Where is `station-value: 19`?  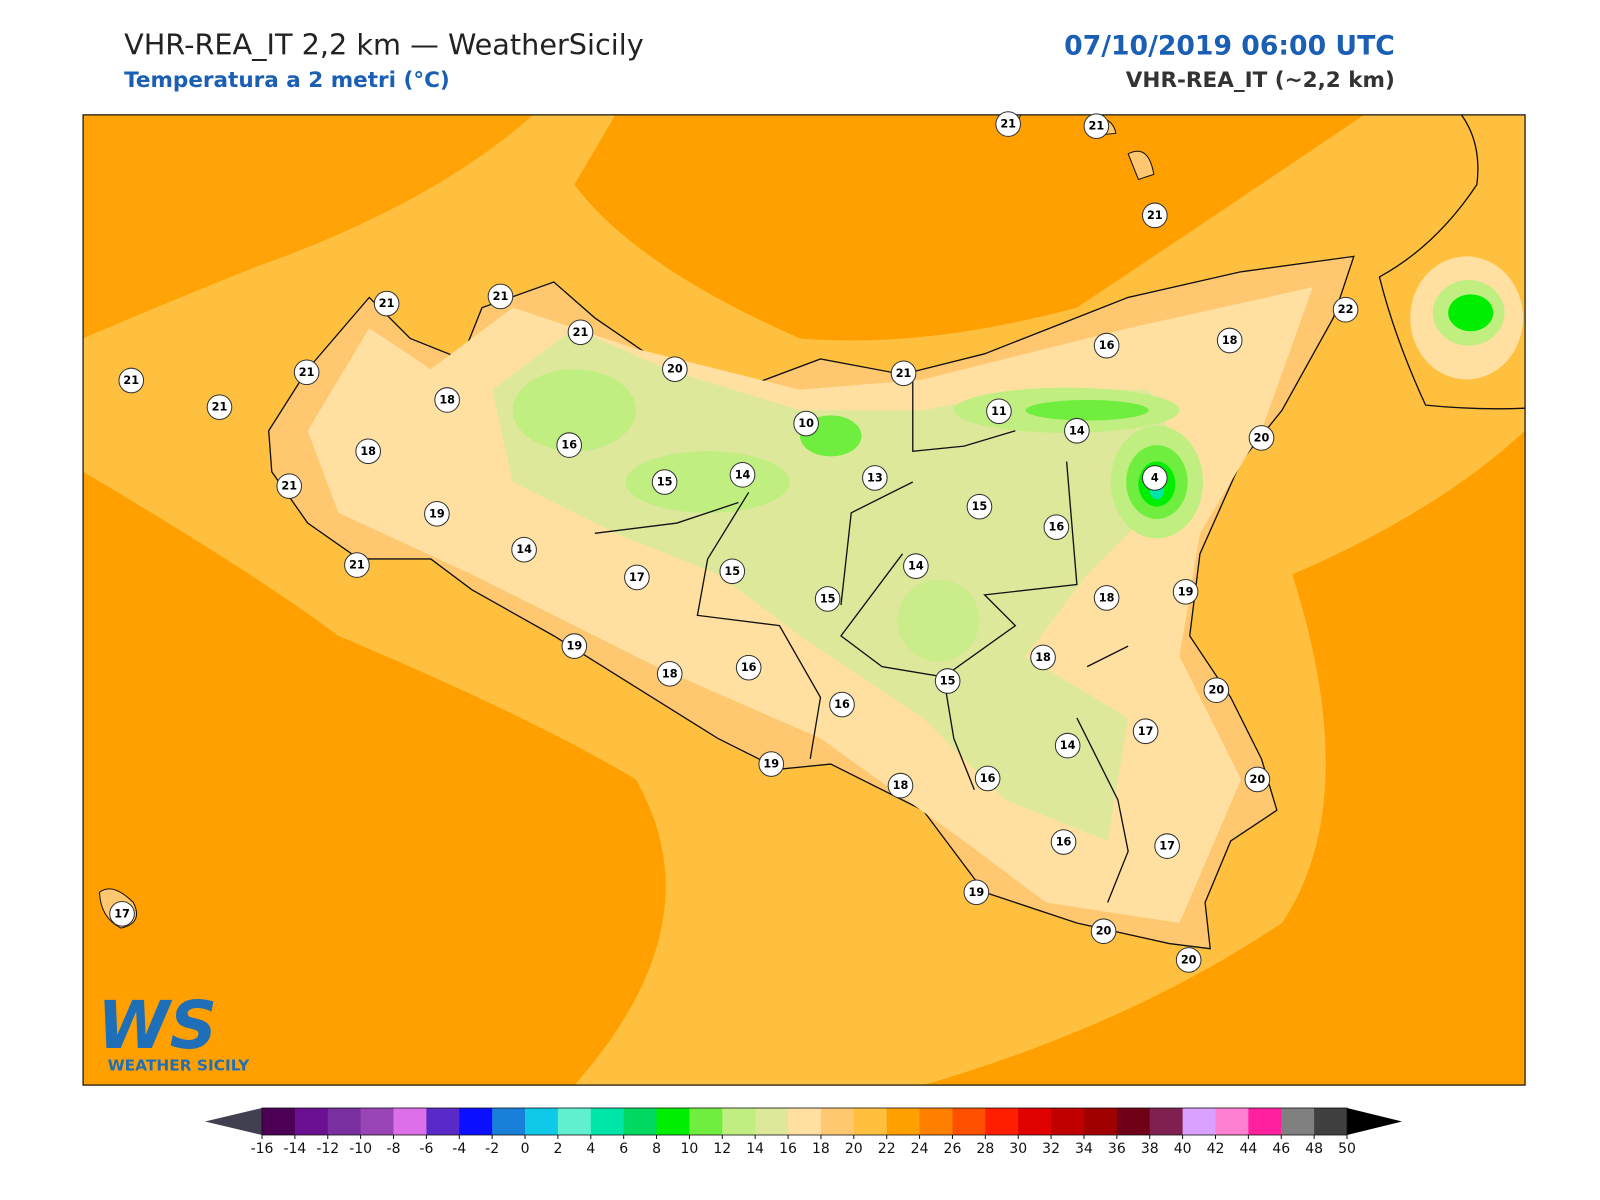
station-value: 19 is located at coordinates (771, 764).